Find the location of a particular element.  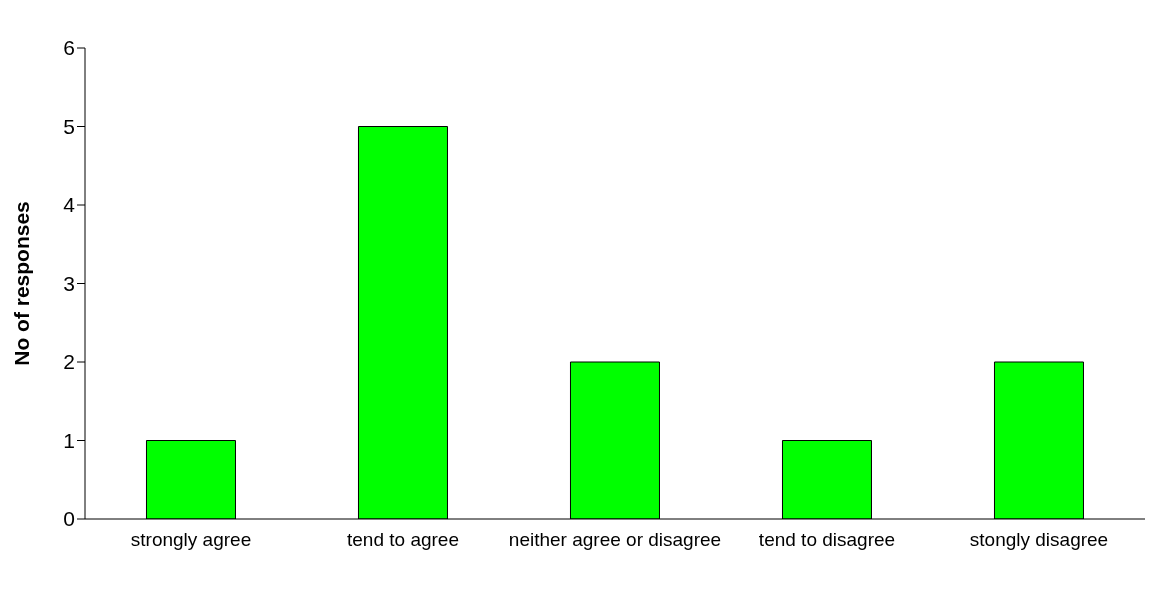

y-tick-label: 2 is located at coordinates (69, 362).